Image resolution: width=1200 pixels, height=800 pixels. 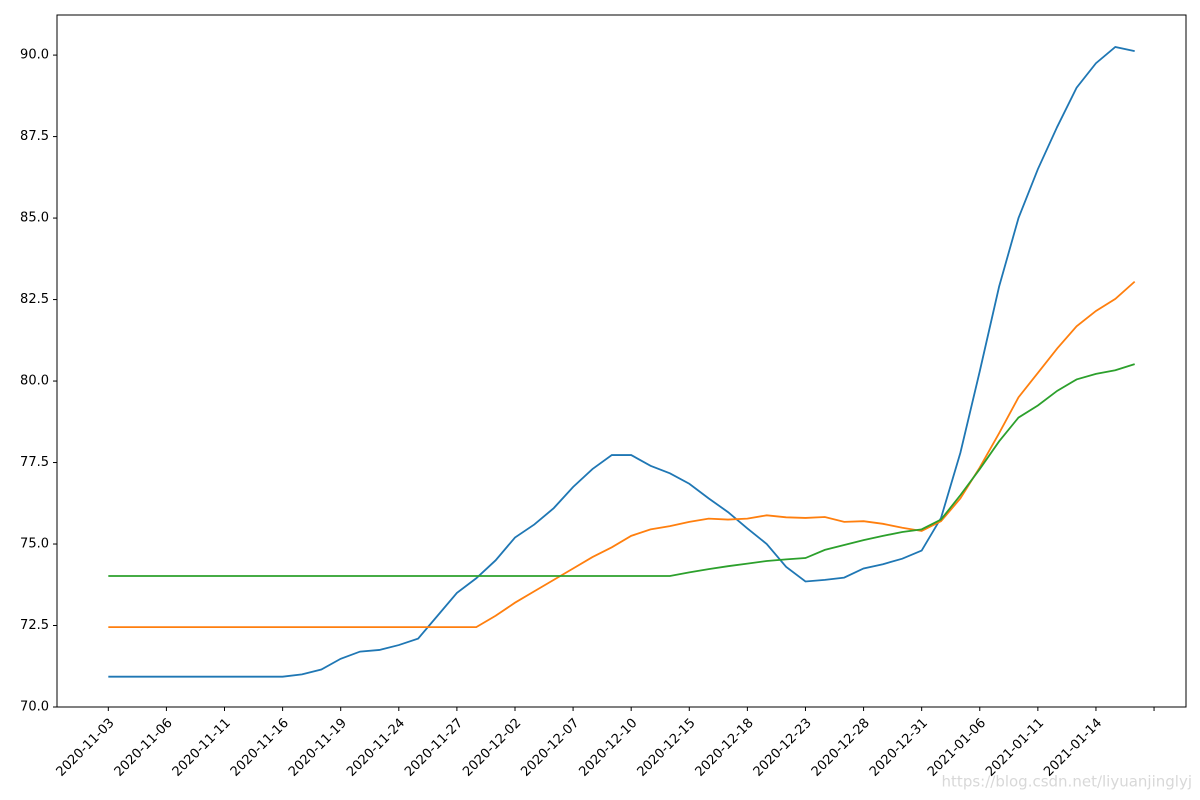 I want to click on y-tick-label: 77.5, so click(x=34, y=462).